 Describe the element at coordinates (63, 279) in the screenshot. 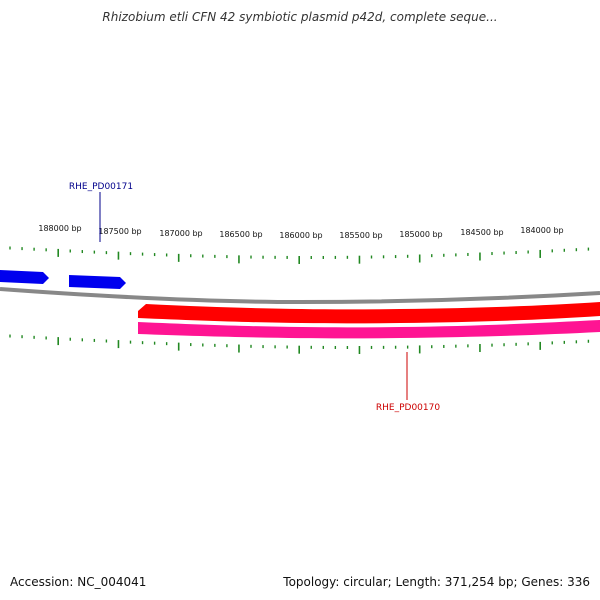

I see `forward-strand-genes` at that location.